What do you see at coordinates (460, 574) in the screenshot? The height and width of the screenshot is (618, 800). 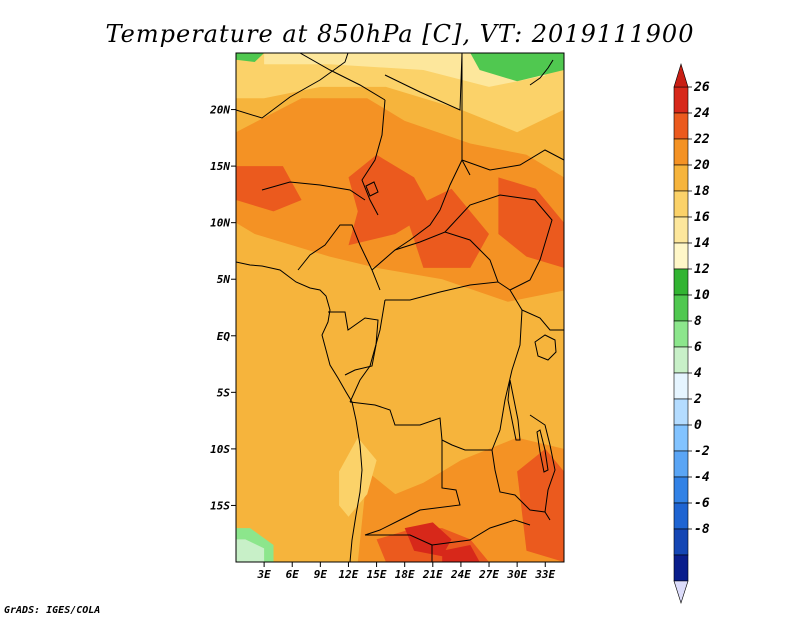 I see `lon-tick-label: 24E` at bounding box center [460, 574].